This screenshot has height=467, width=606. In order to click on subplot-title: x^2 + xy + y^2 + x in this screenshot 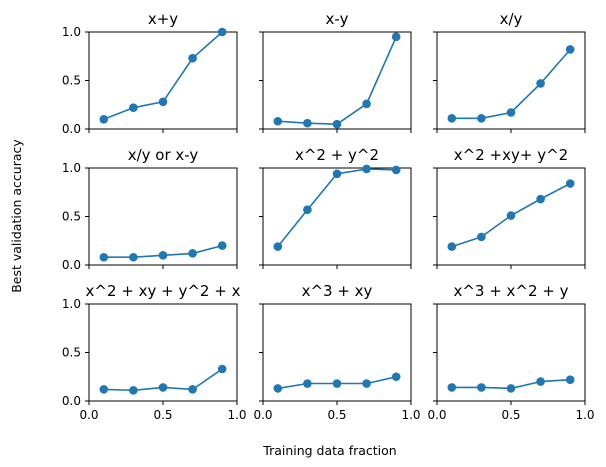, I will do `click(163, 291)`.